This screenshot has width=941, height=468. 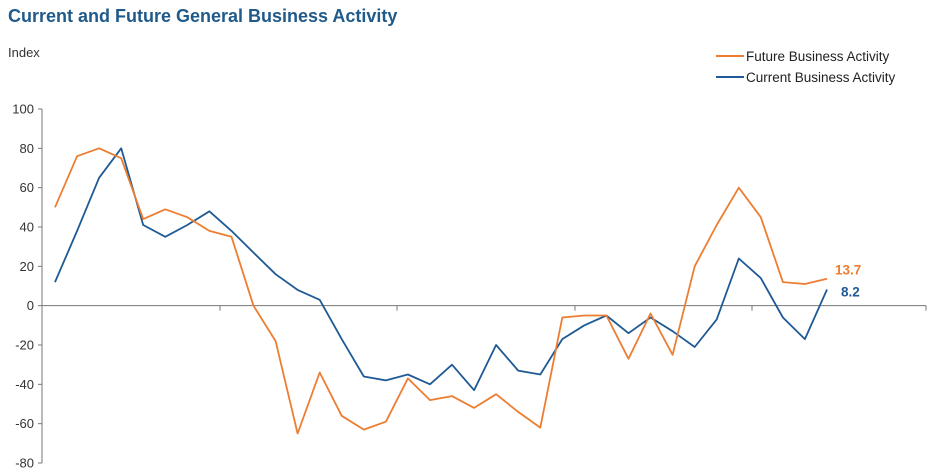 I want to click on y-tick-label: 20, so click(x=27, y=266).